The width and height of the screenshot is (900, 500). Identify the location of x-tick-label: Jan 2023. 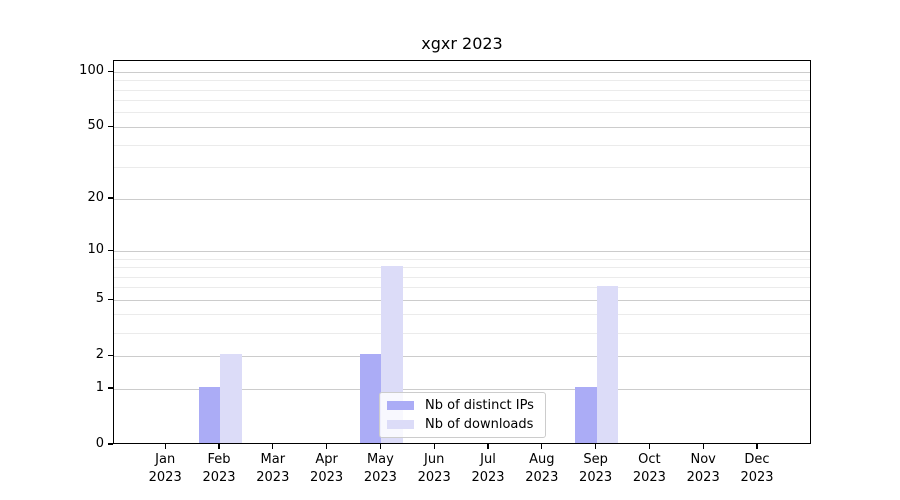
(165, 468).